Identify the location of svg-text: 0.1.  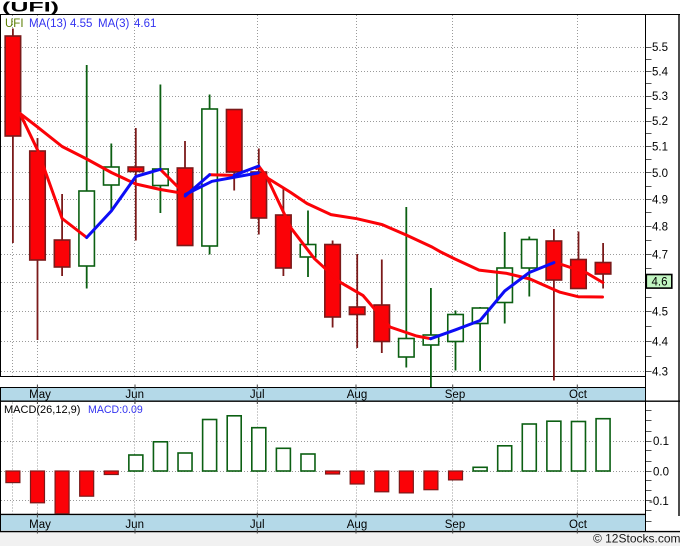
(661, 442).